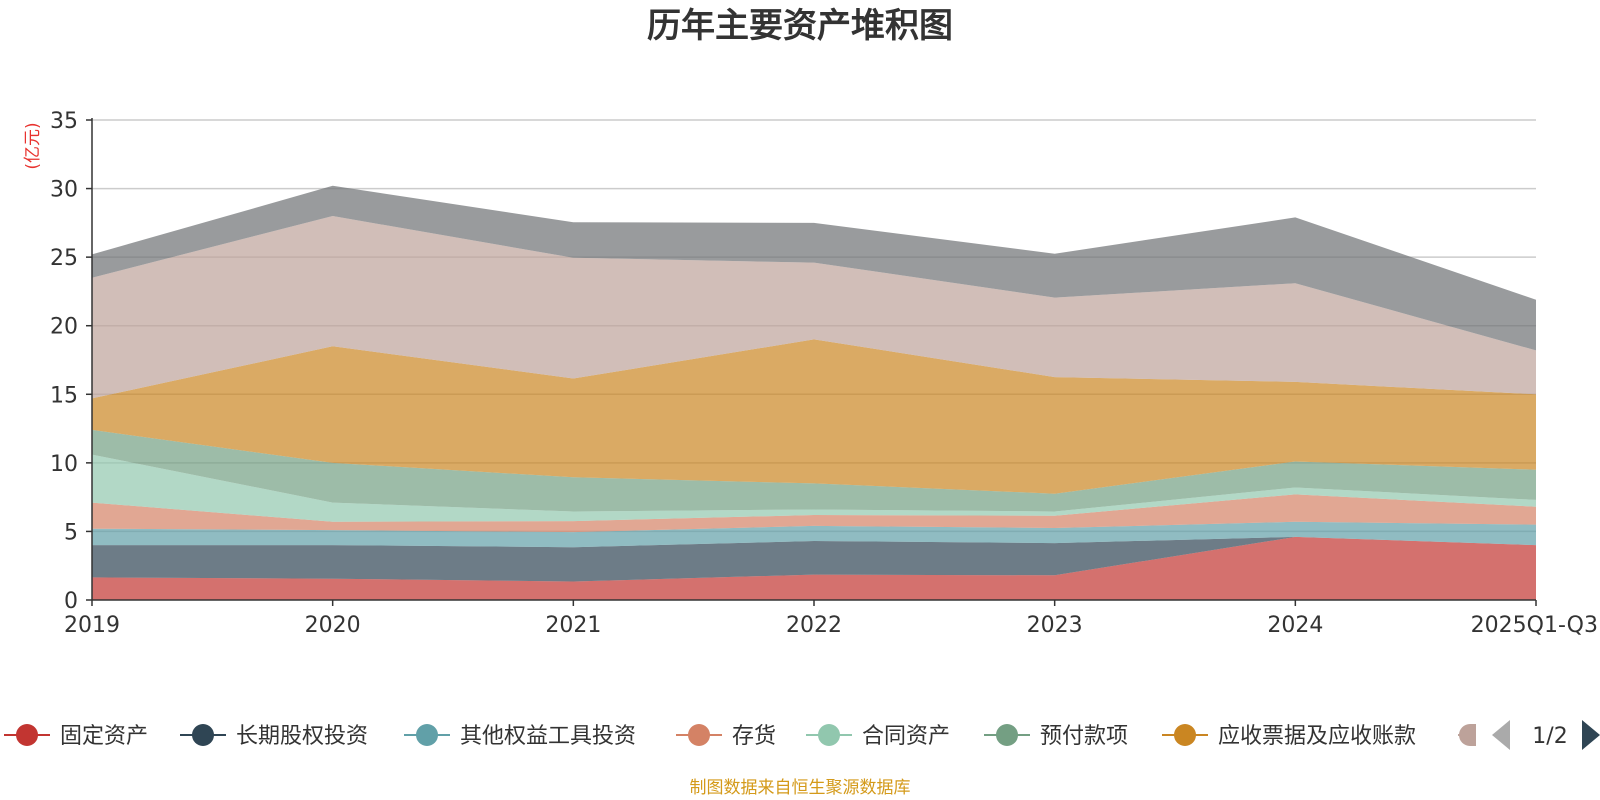 Image resolution: width=1600 pixels, height=800 pixels. What do you see at coordinates (814, 534) in the screenshot?
I see `area-其他权益工具投资` at bounding box center [814, 534].